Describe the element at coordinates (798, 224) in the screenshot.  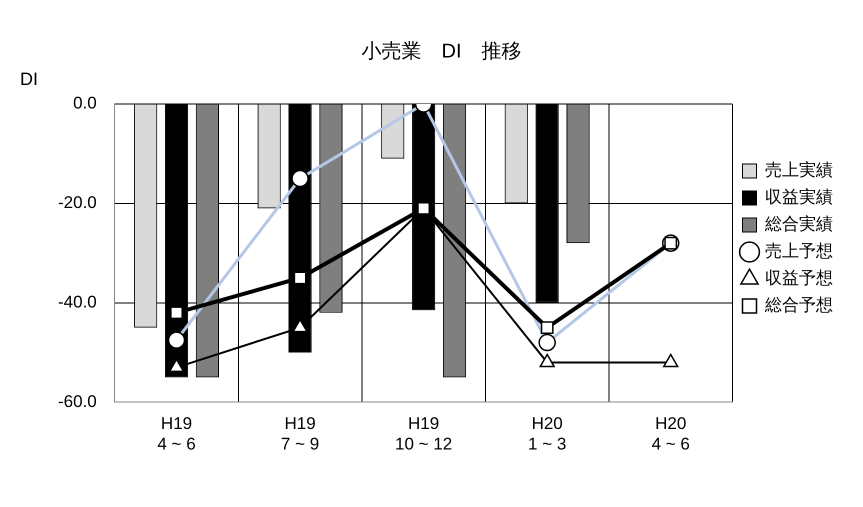
I see `legend-label: 総合実績` at that location.